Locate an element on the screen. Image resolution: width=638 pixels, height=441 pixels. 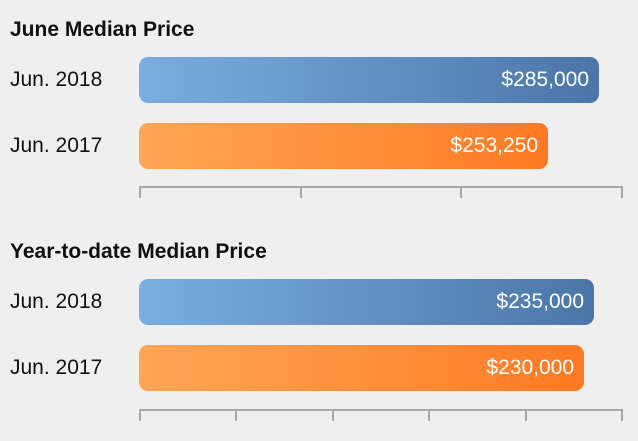
bar: $253,250 is located at coordinates (343, 146).